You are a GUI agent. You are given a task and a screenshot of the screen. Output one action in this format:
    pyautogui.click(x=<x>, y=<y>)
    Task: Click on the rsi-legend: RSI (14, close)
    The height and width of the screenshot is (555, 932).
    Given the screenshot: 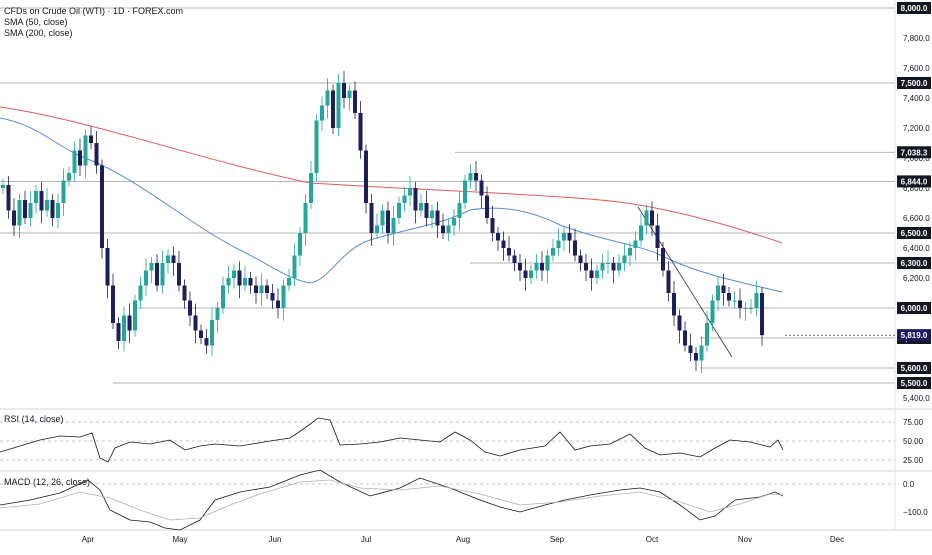 What is the action you would take?
    pyautogui.click(x=34, y=419)
    